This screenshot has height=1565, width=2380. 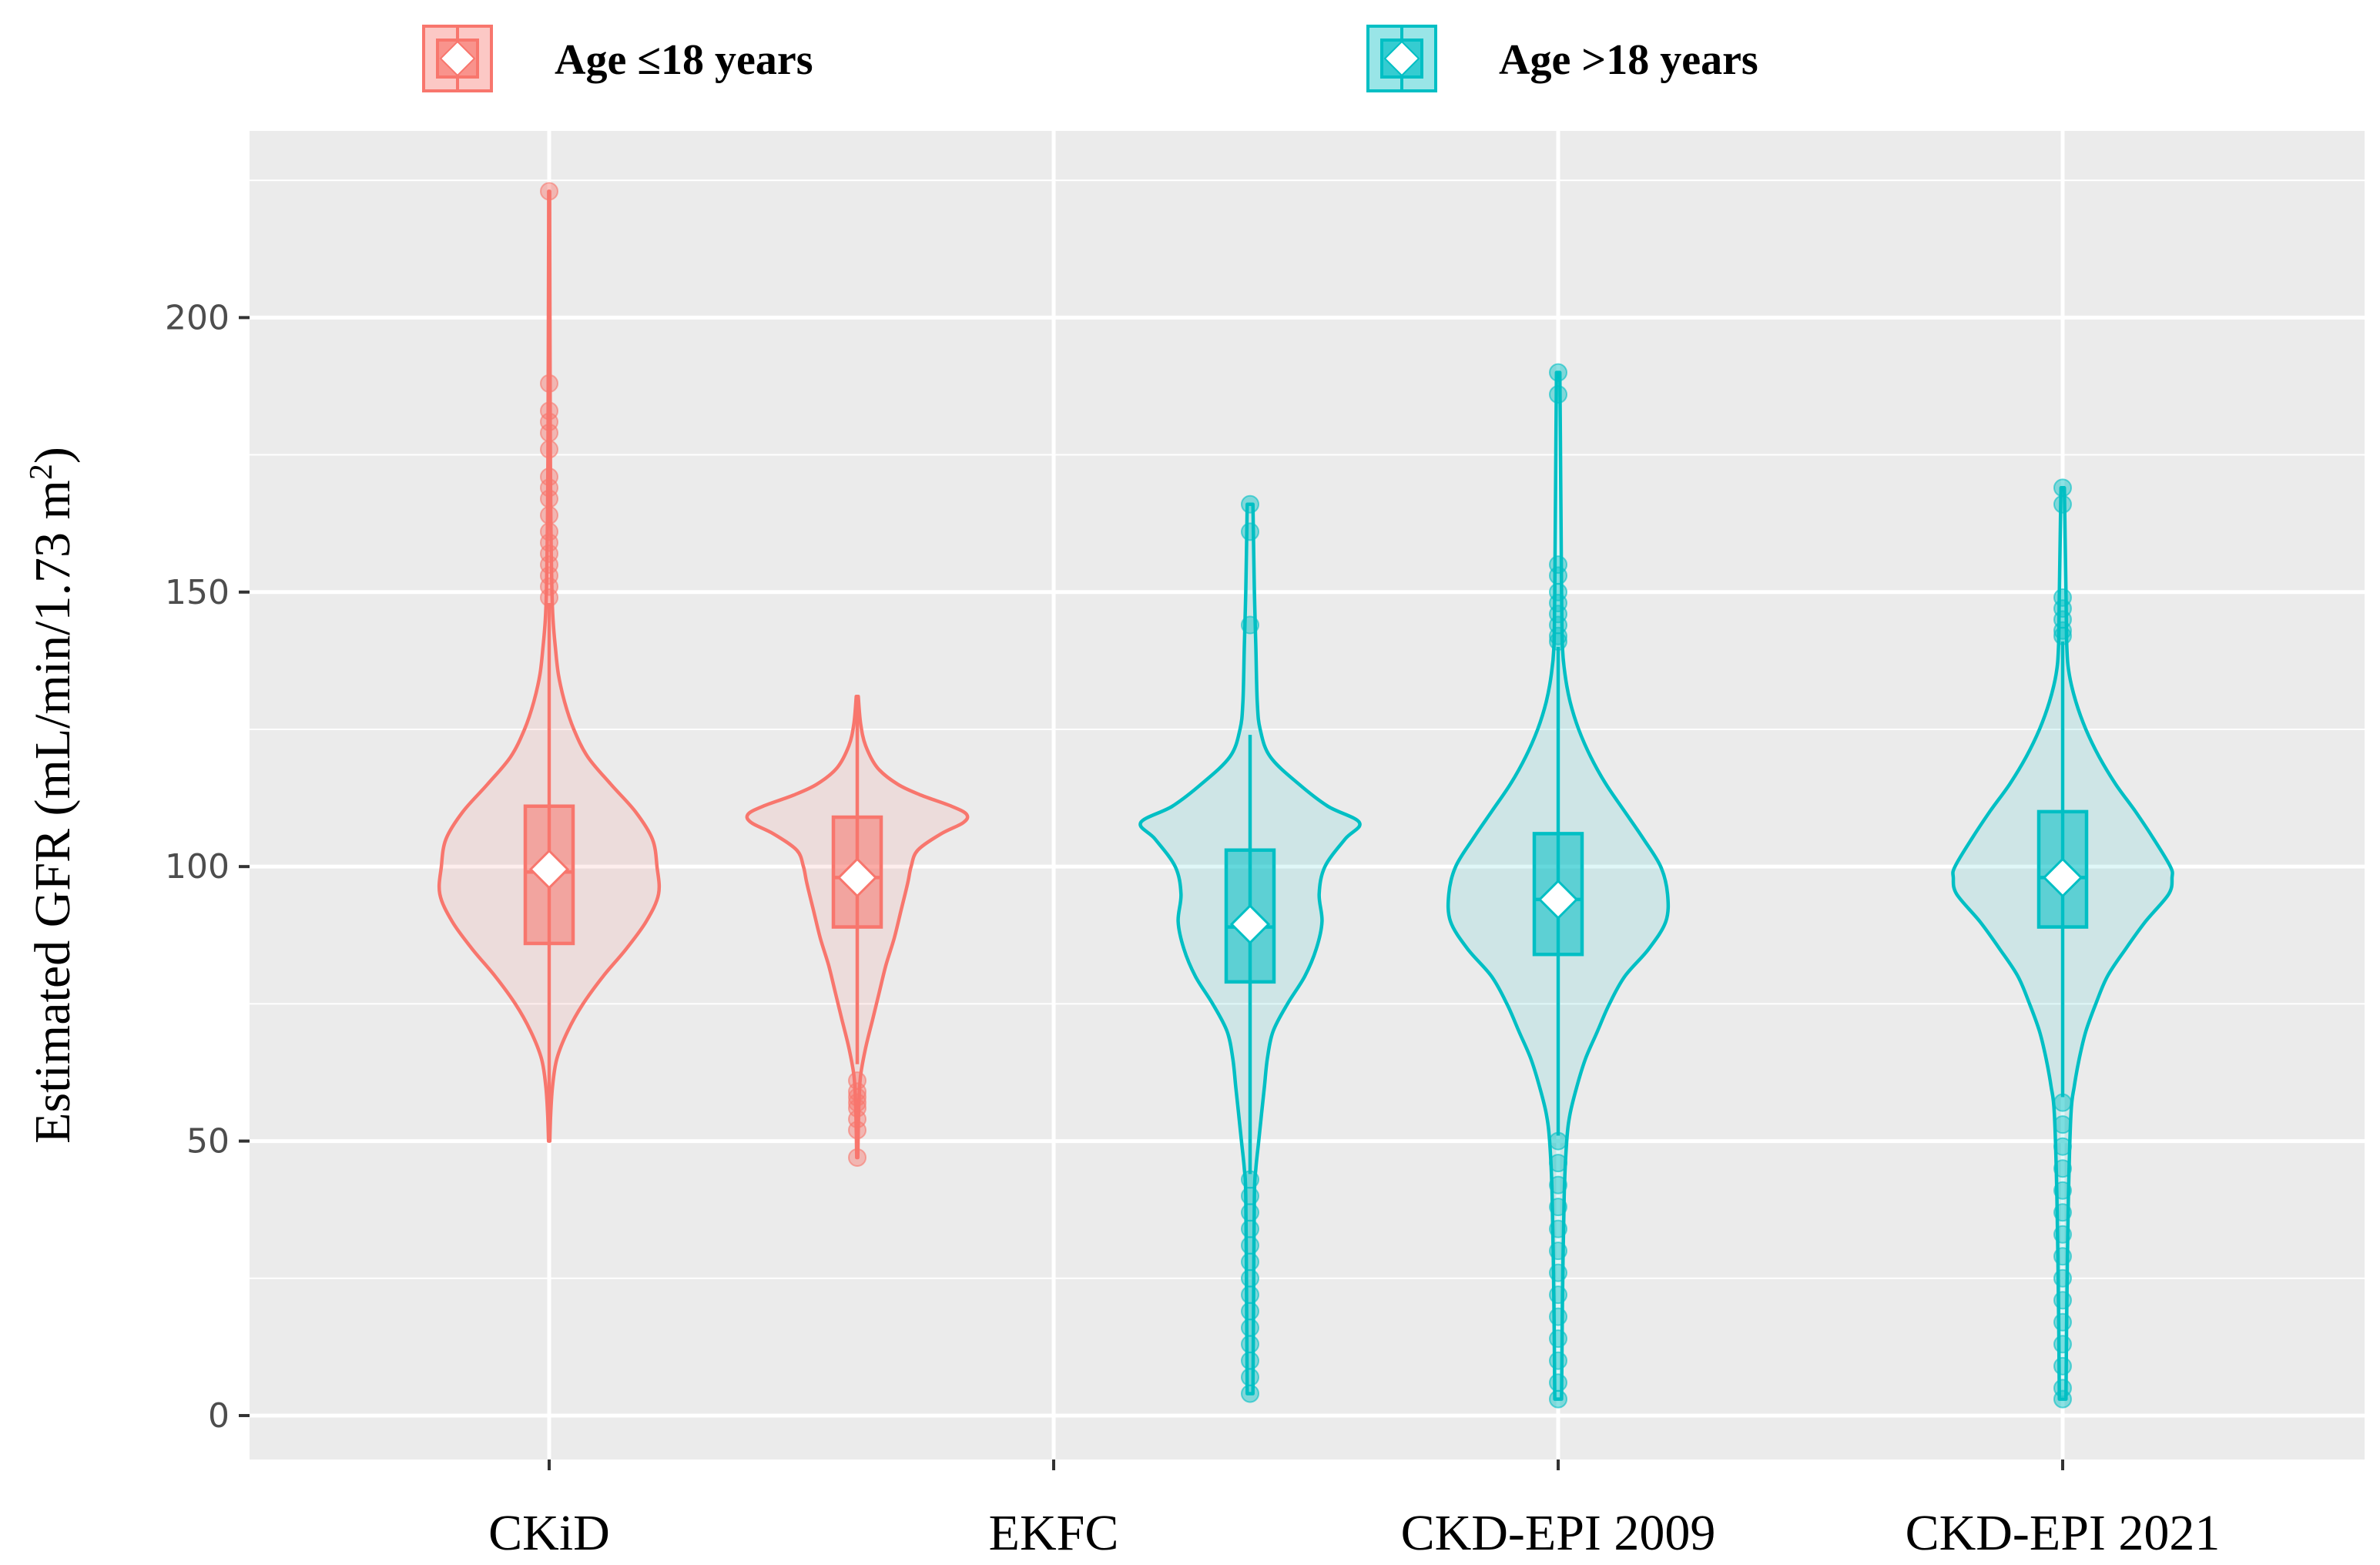 I want to click on violin-group-ckd-epi-2021, so click(x=2062, y=943).